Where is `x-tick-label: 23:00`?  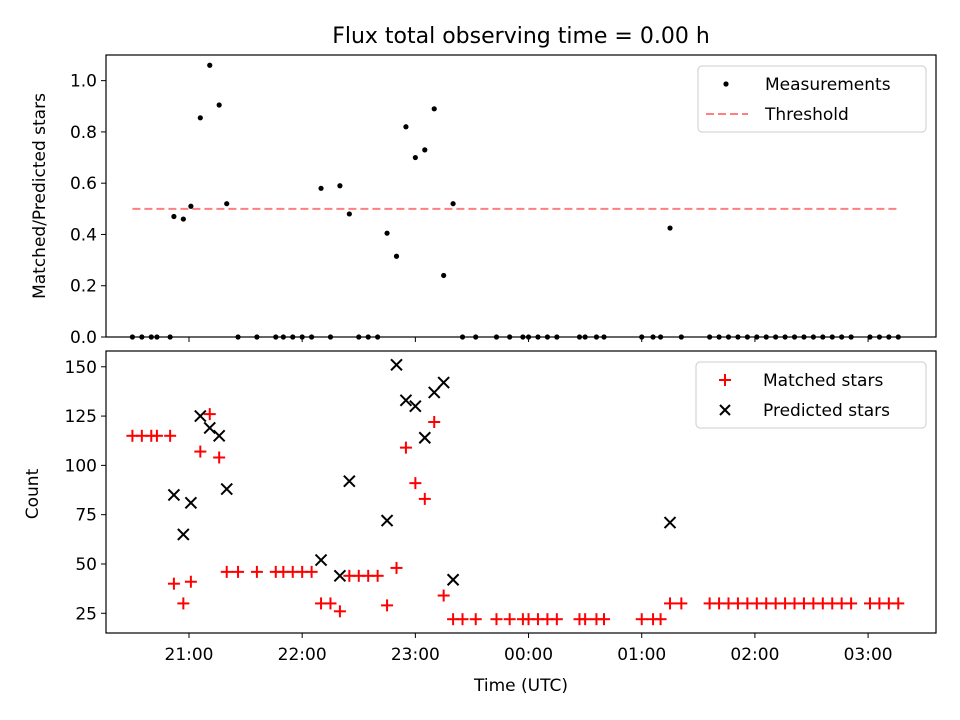
x-tick-label: 23:00 is located at coordinates (415, 655).